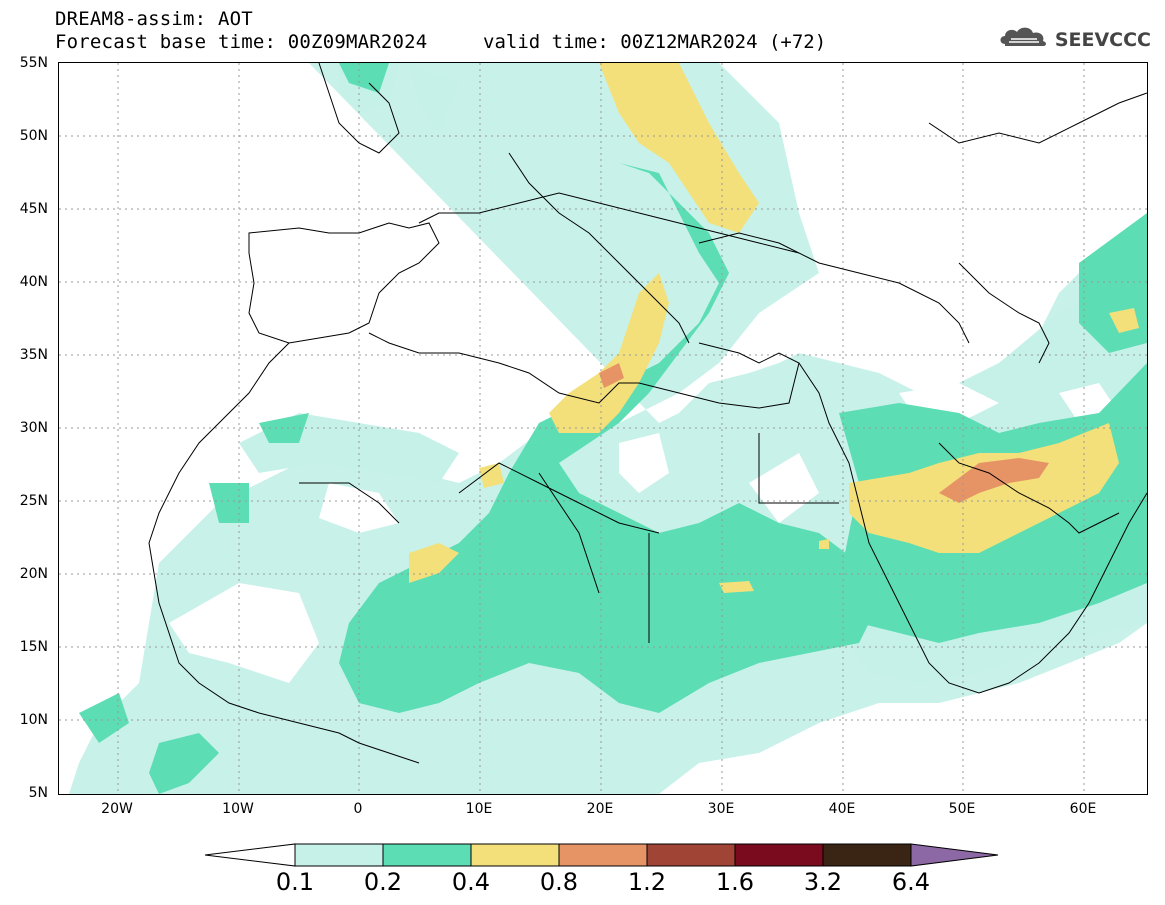 This screenshot has height=905, width=1165. I want to click on lon-label: 10E, so click(479, 809).